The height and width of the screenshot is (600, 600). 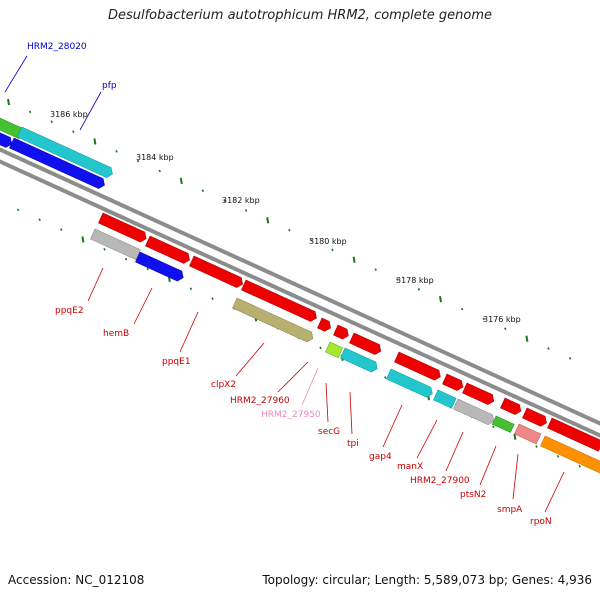 I want to click on gene-label-rpoN: rpoN, so click(x=541, y=522).